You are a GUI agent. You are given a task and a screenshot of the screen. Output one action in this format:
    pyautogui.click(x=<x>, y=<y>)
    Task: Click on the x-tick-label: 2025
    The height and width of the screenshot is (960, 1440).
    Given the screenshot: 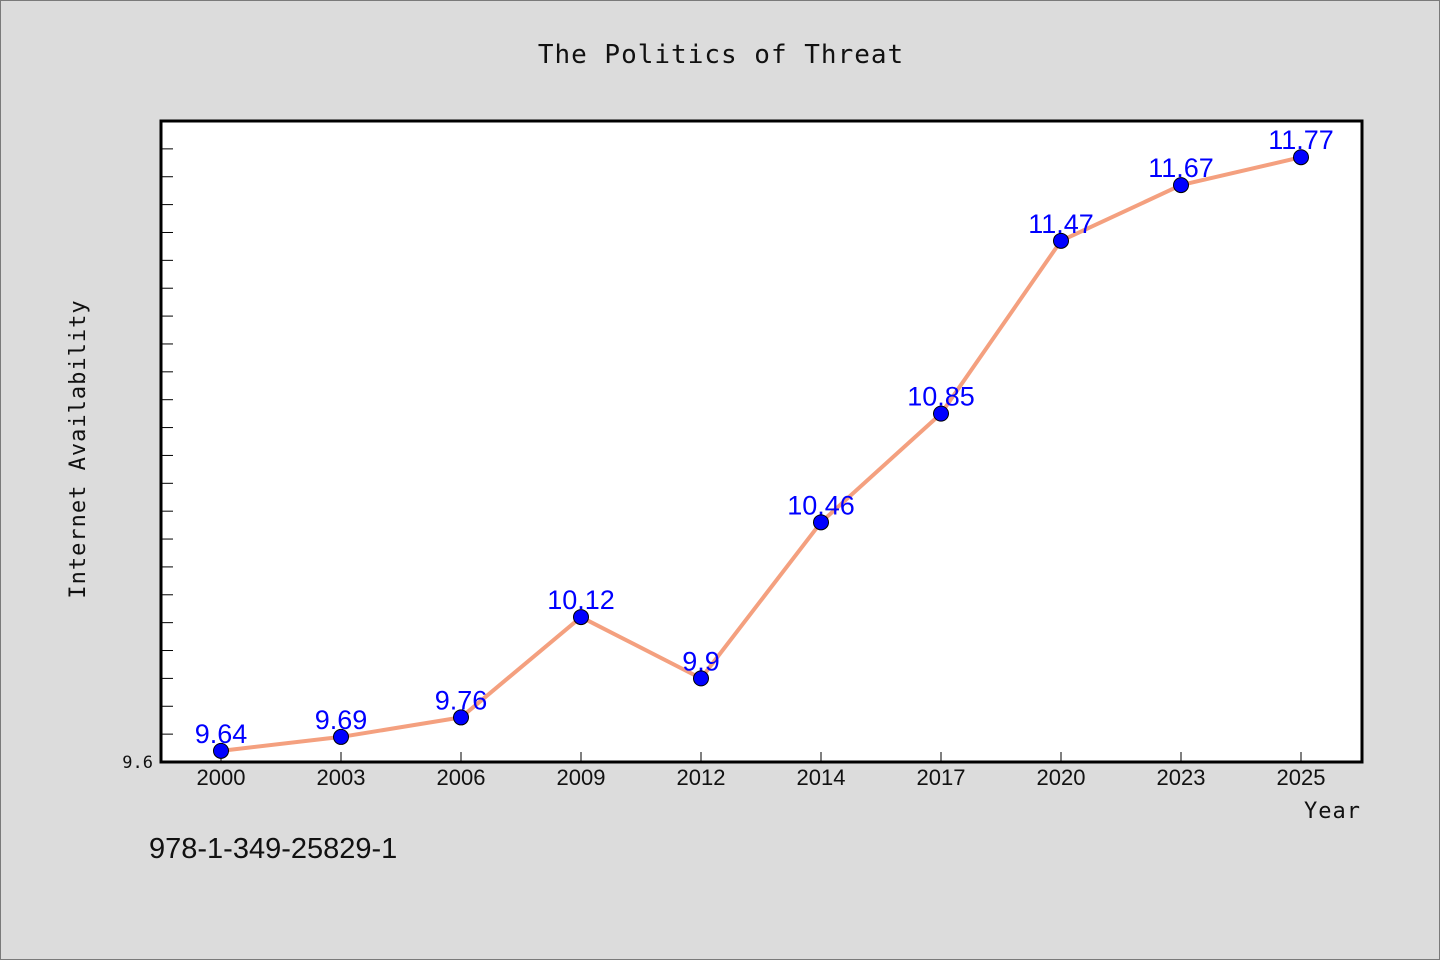 What is the action you would take?
    pyautogui.click(x=1301, y=777)
    